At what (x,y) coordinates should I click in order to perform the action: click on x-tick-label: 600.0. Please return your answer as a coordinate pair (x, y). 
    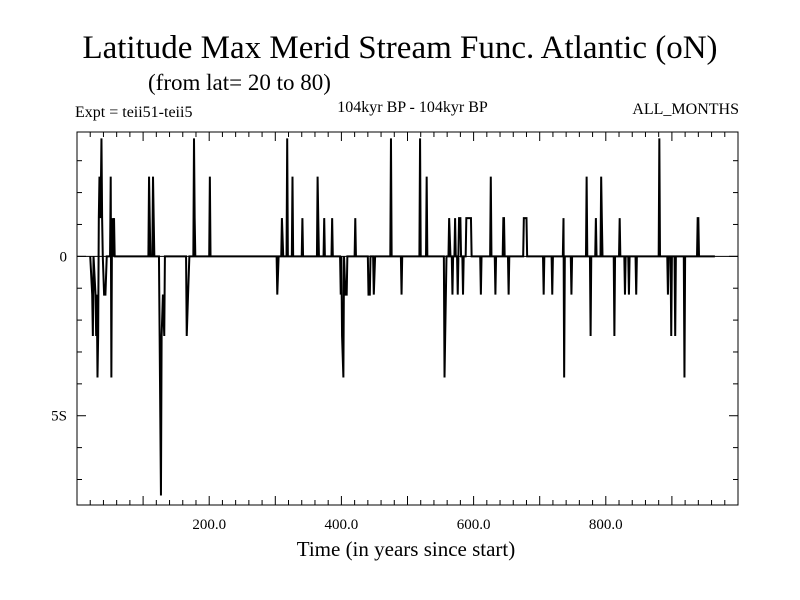
    Looking at the image, I should click on (474, 525).